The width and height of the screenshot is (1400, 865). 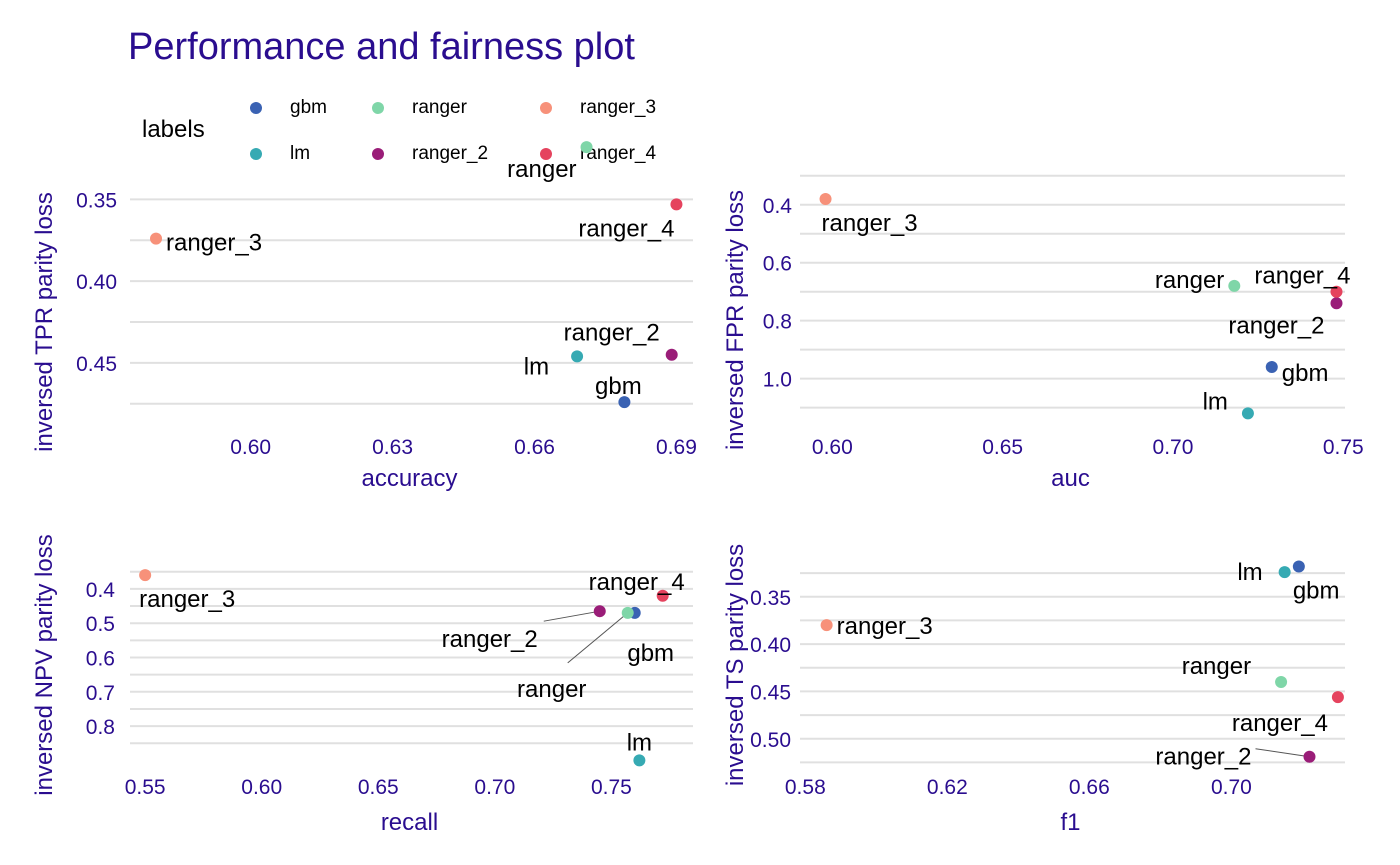 What do you see at coordinates (770, 740) in the screenshot?
I see `y-tick-label: 0.50` at bounding box center [770, 740].